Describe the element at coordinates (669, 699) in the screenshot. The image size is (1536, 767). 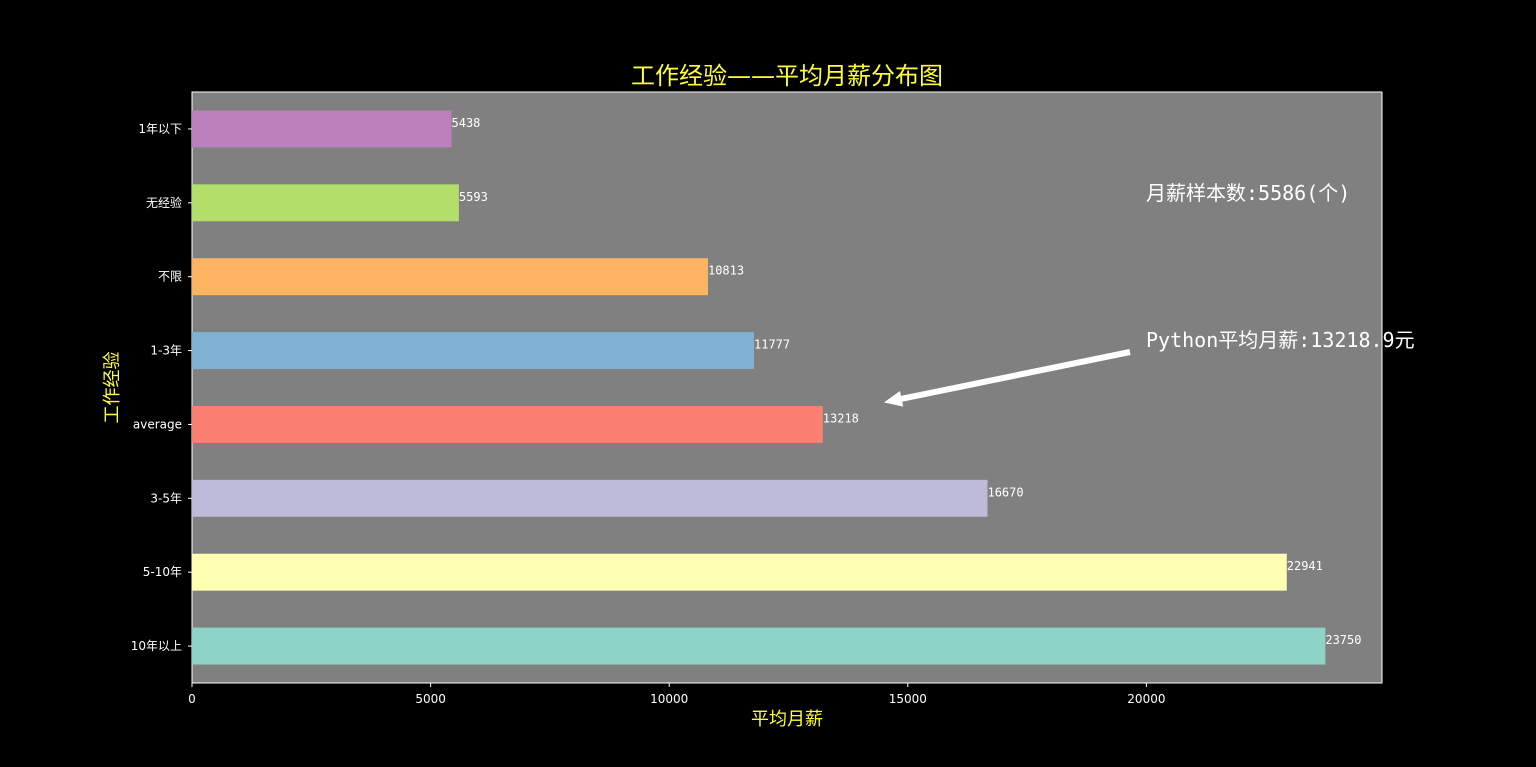
I see `x-tick-label-2: 10000` at that location.